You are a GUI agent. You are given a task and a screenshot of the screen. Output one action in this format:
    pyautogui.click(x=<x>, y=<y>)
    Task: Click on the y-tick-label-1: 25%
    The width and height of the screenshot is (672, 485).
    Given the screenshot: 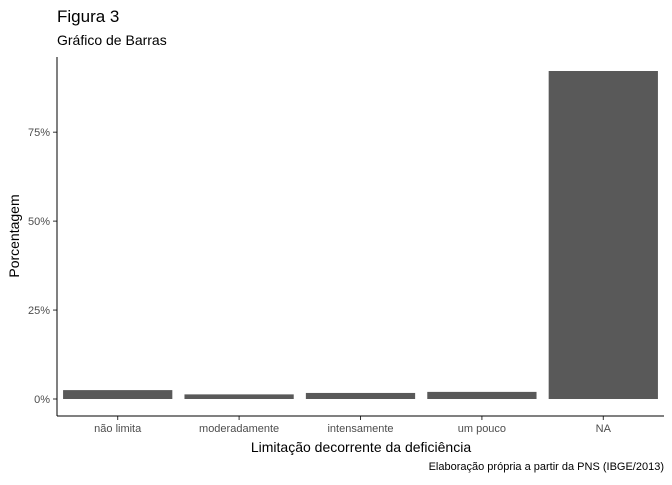 What is the action you would take?
    pyautogui.click(x=39, y=311)
    